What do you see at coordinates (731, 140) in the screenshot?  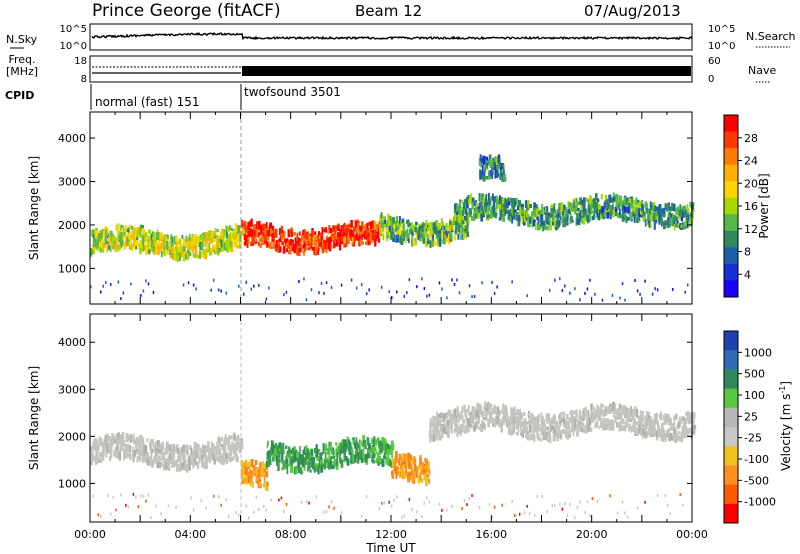 I see `colorbar-swatch` at bounding box center [731, 140].